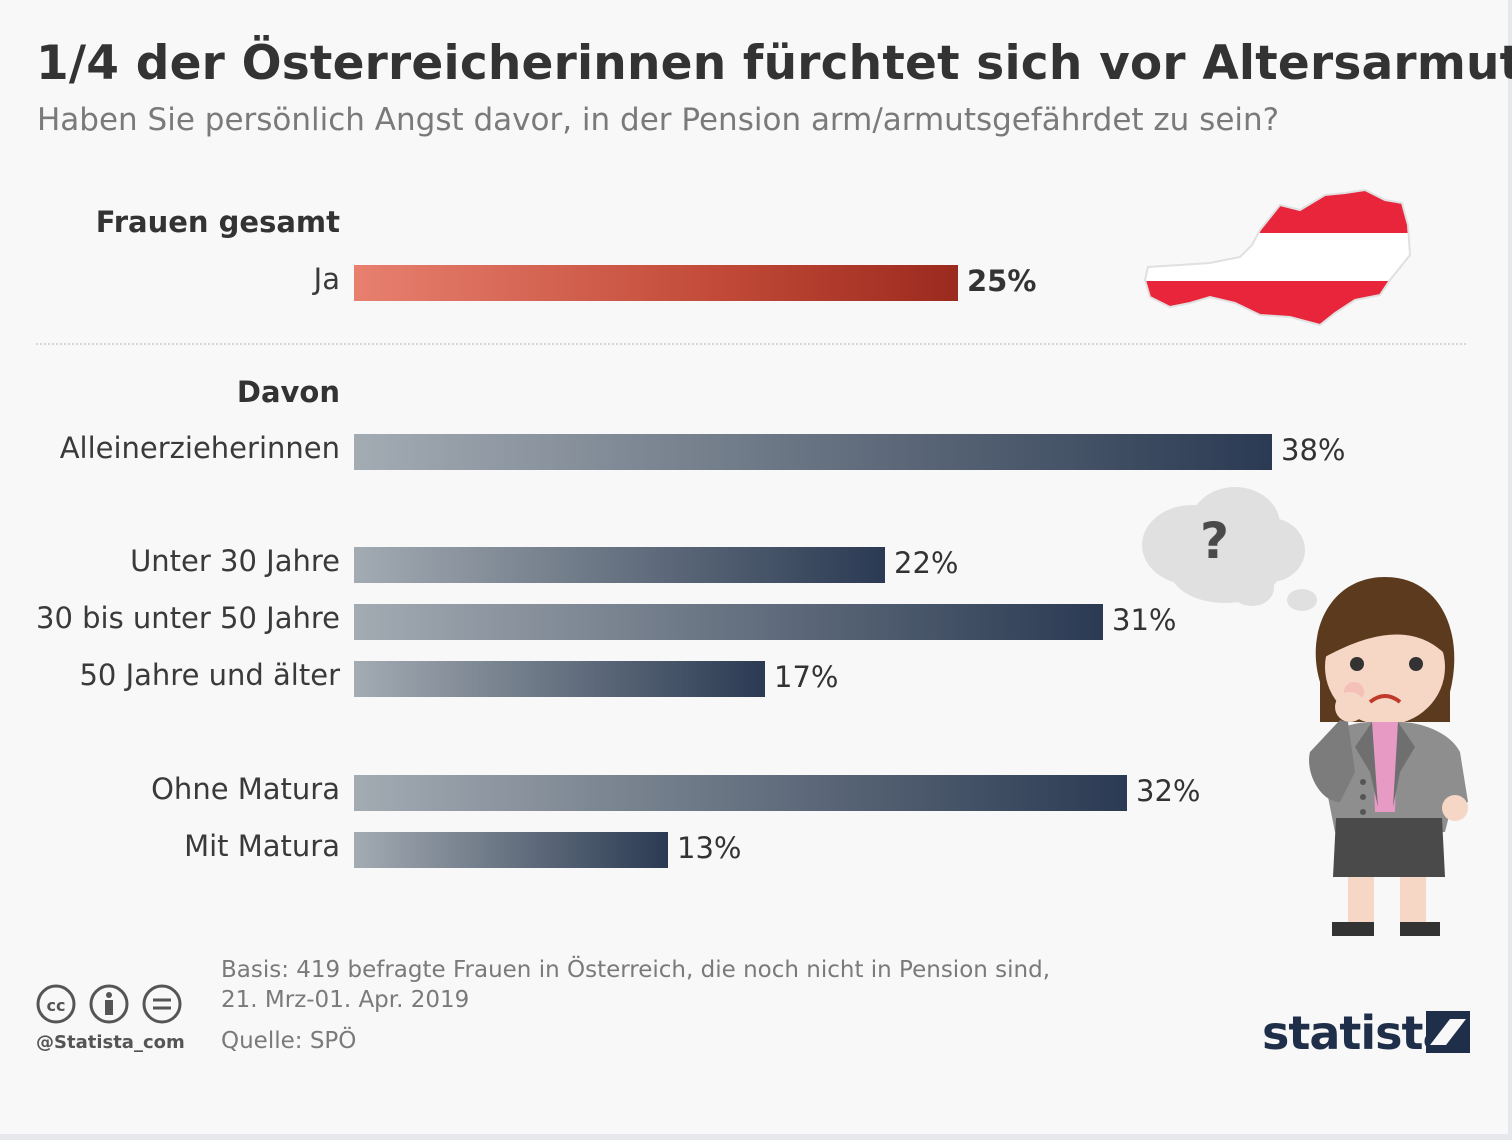 Image resolution: width=1512 pixels, height=1140 pixels. I want to click on category-label: 50 Jahre und älter, so click(209, 675).